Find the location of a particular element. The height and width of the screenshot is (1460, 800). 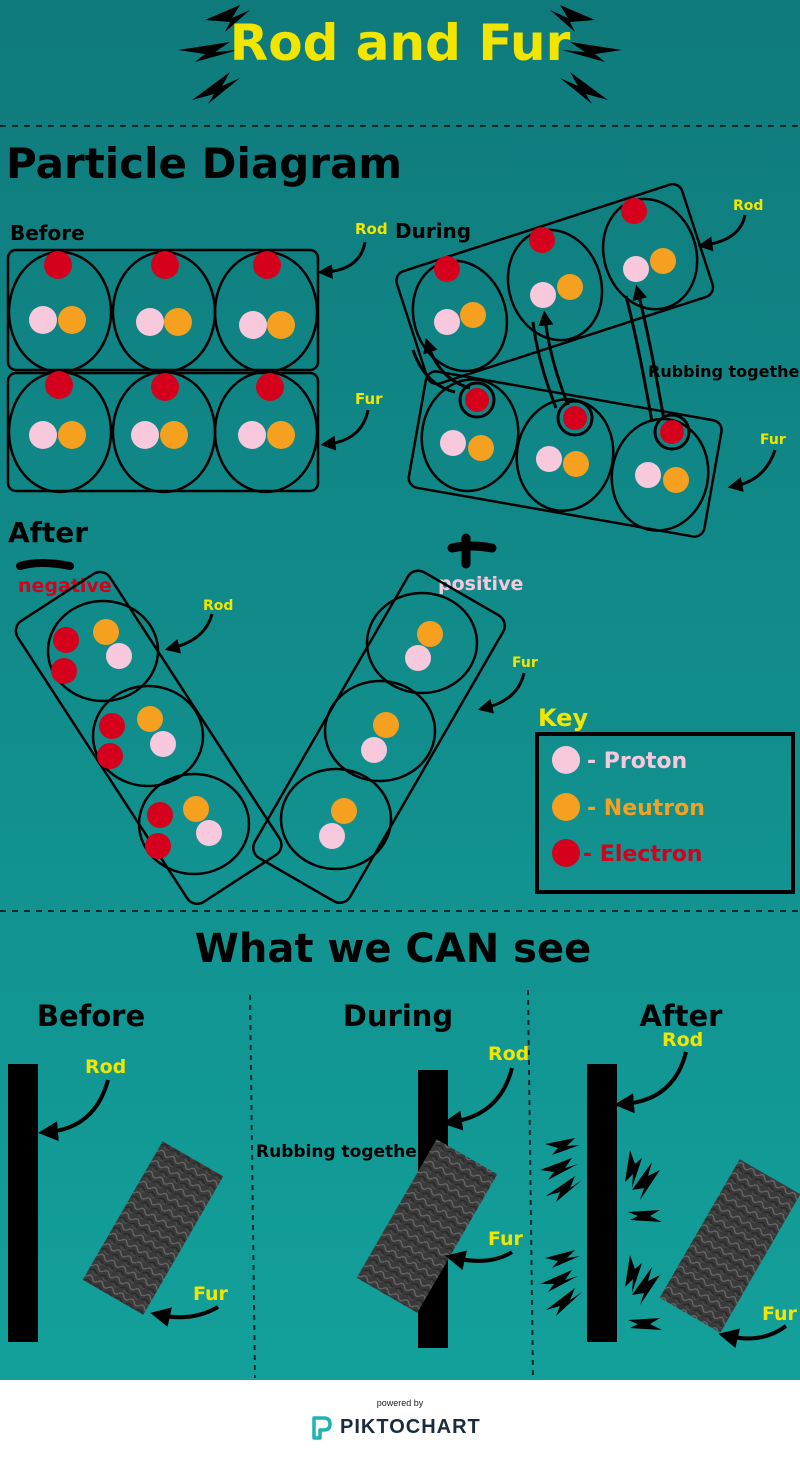

during-rod-arrow is located at coordinates (722, 233).